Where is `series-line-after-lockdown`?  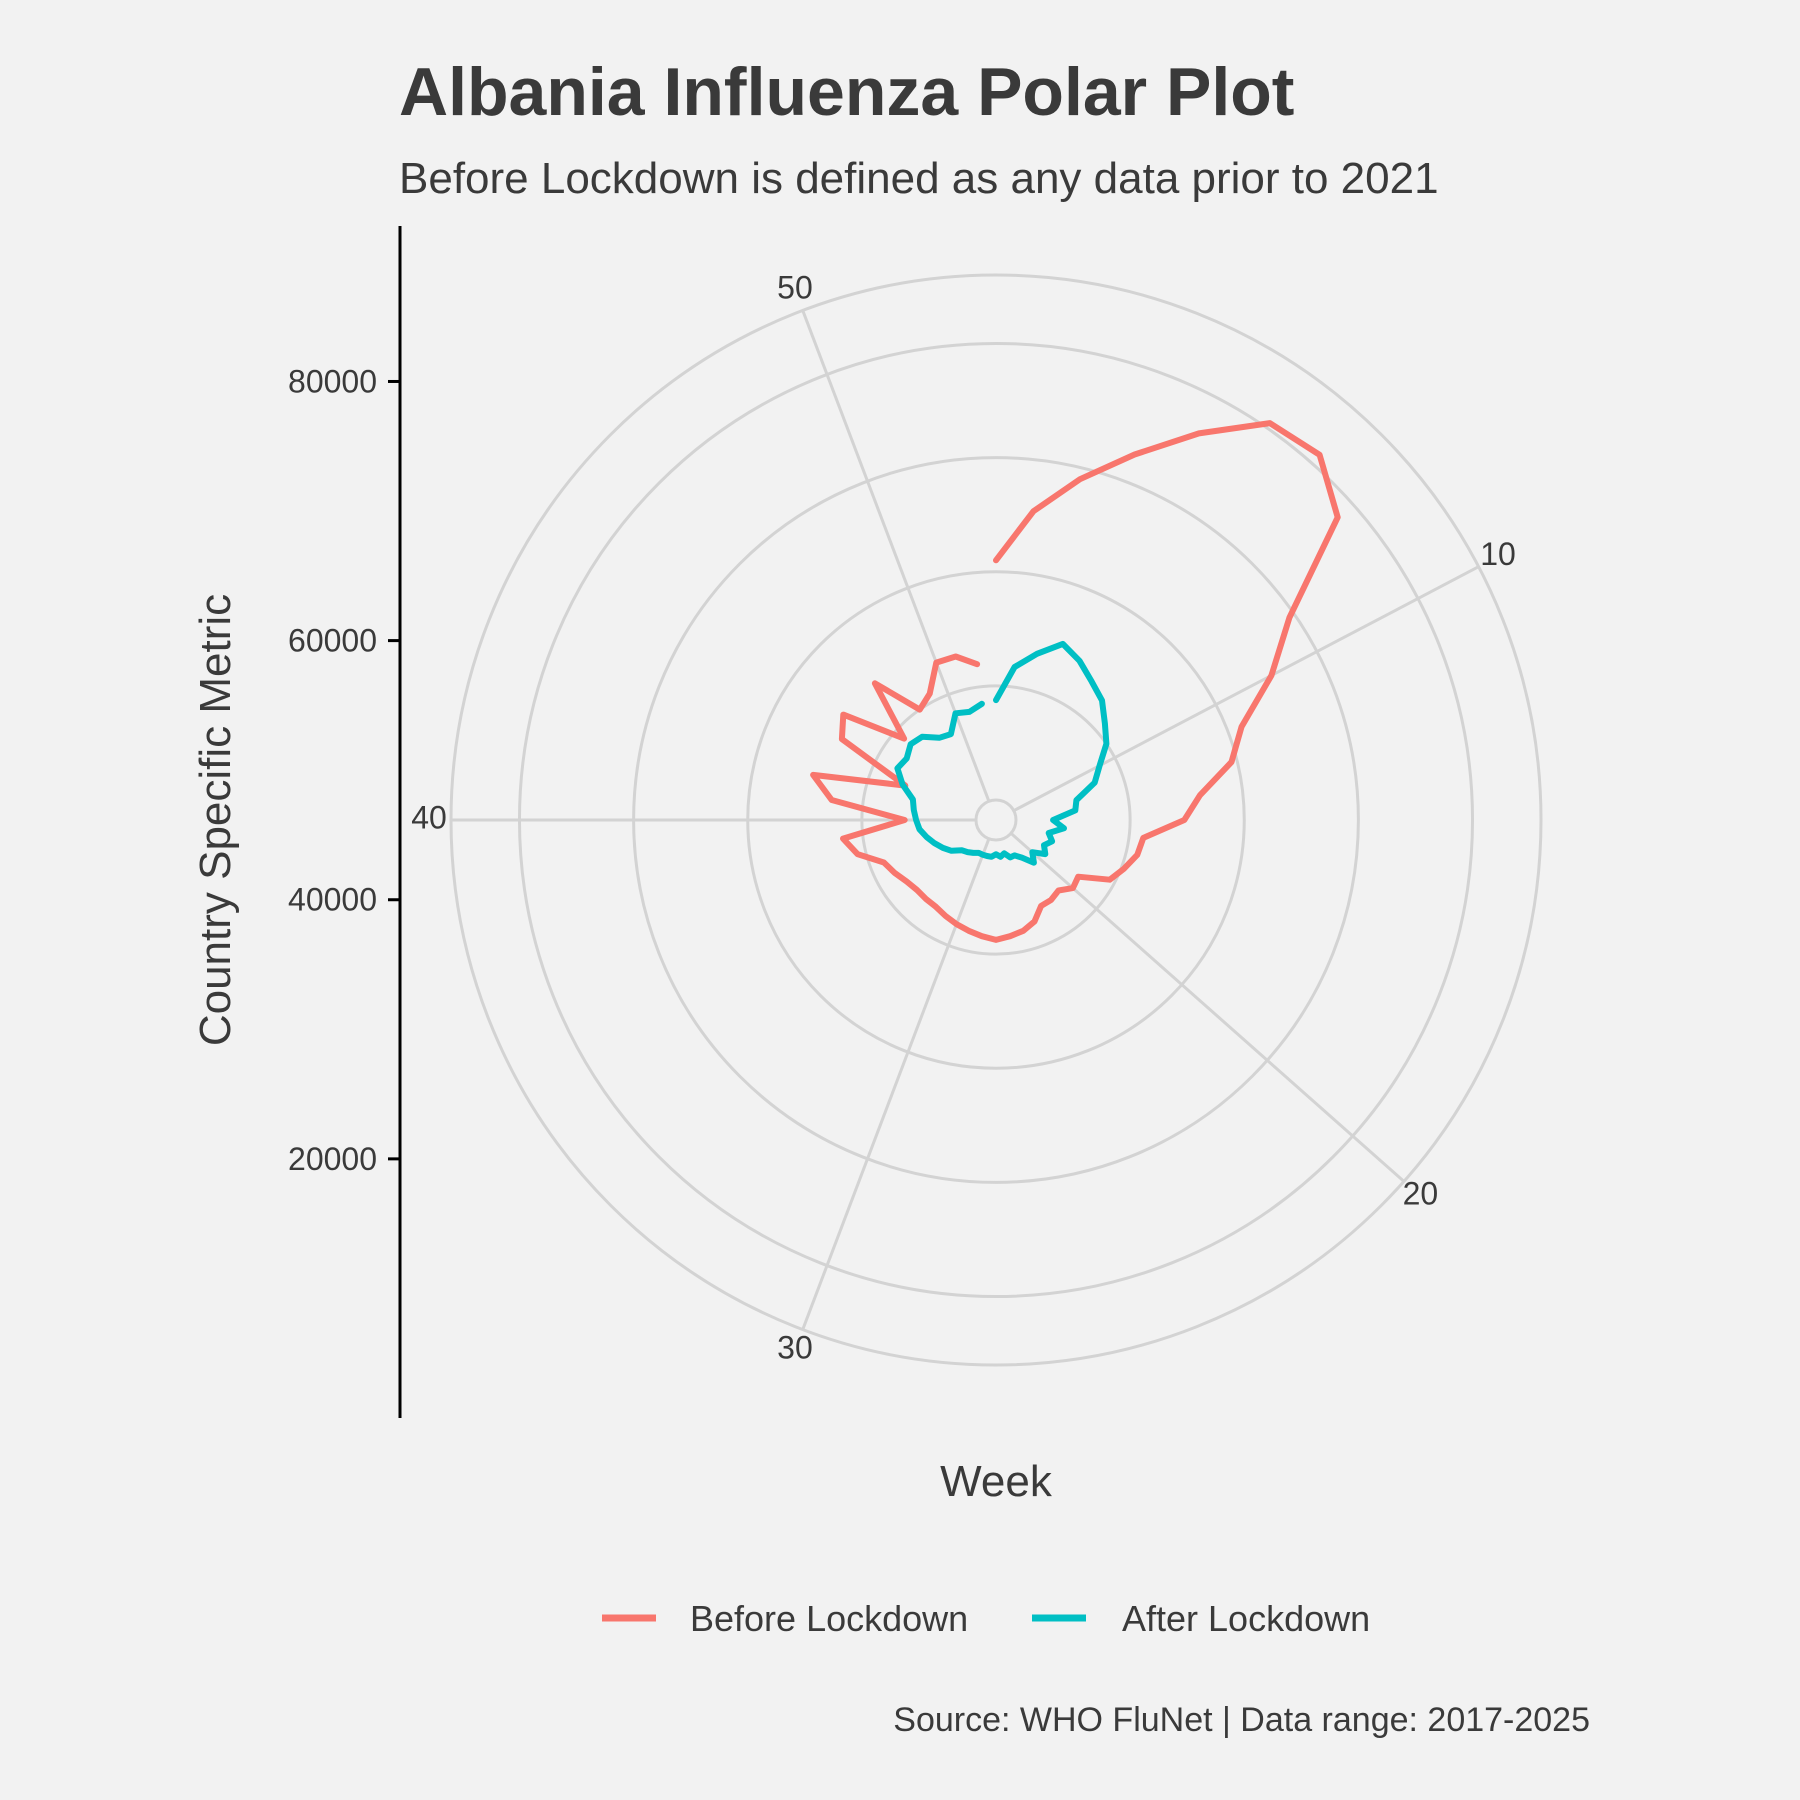 series-line-after-lockdown is located at coordinates (1002, 753).